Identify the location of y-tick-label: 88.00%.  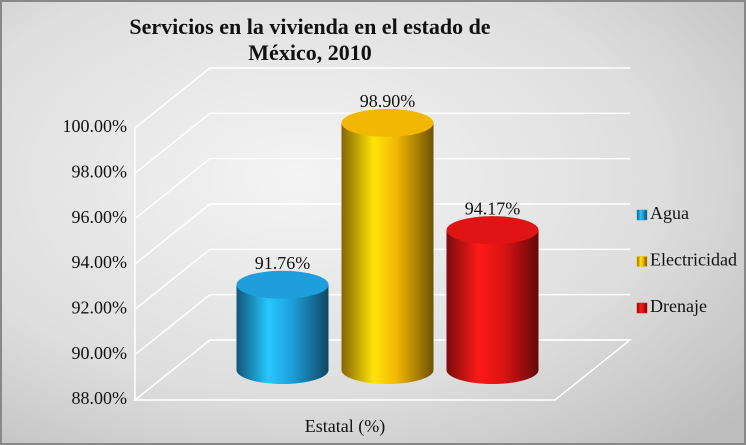
(100, 398).